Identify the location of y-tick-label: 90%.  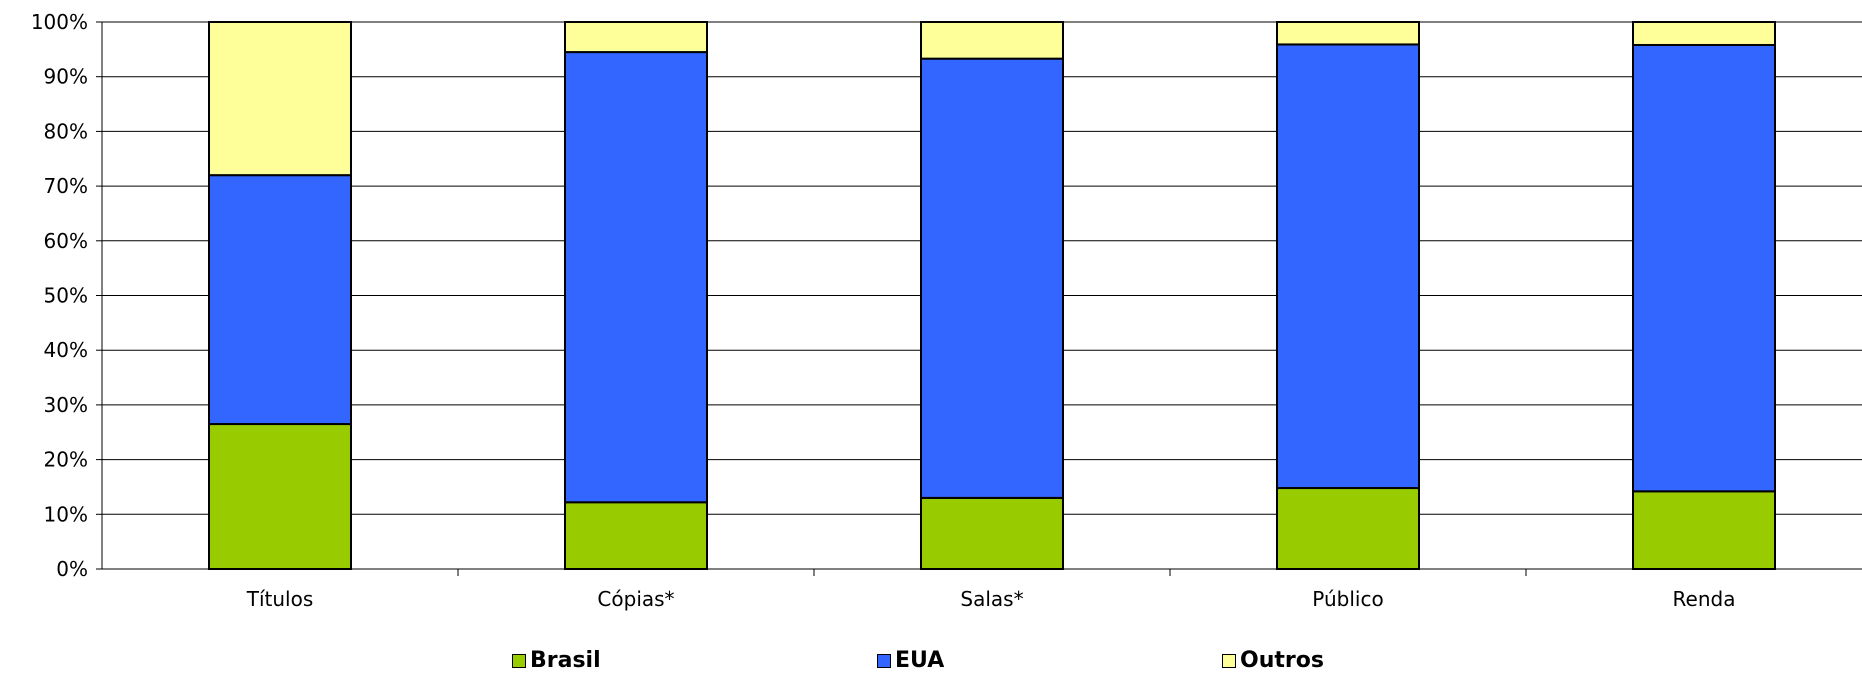
(66, 77).